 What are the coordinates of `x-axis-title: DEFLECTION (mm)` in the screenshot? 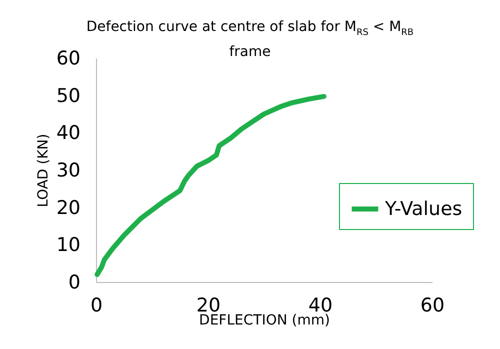 It's located at (264, 320).